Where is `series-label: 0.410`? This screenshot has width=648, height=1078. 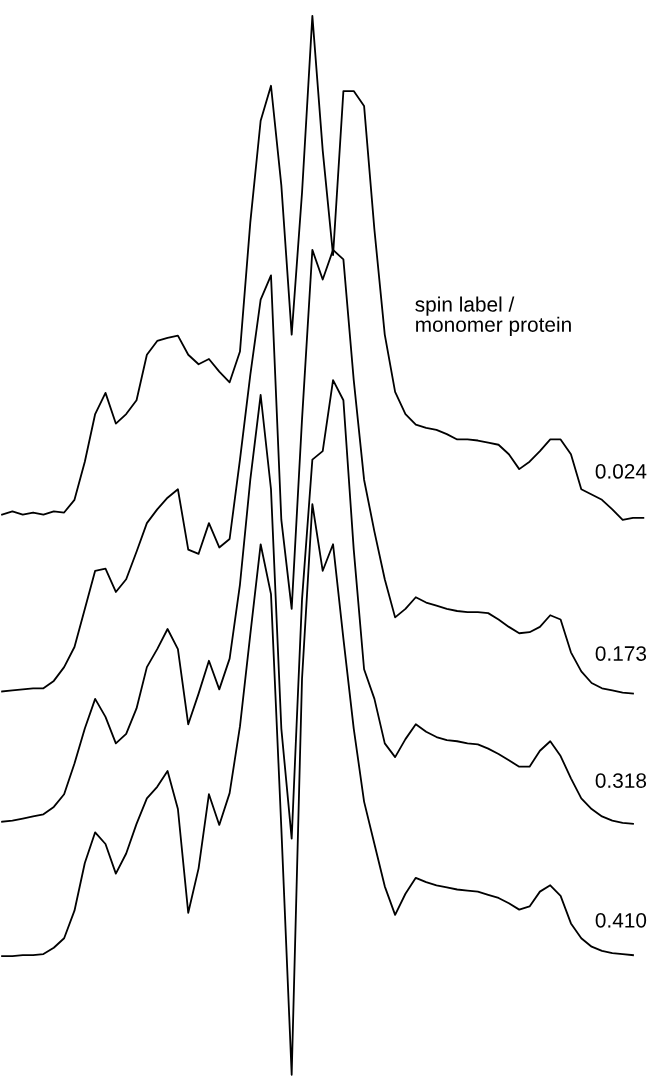 series-label: 0.410 is located at coordinates (621, 920).